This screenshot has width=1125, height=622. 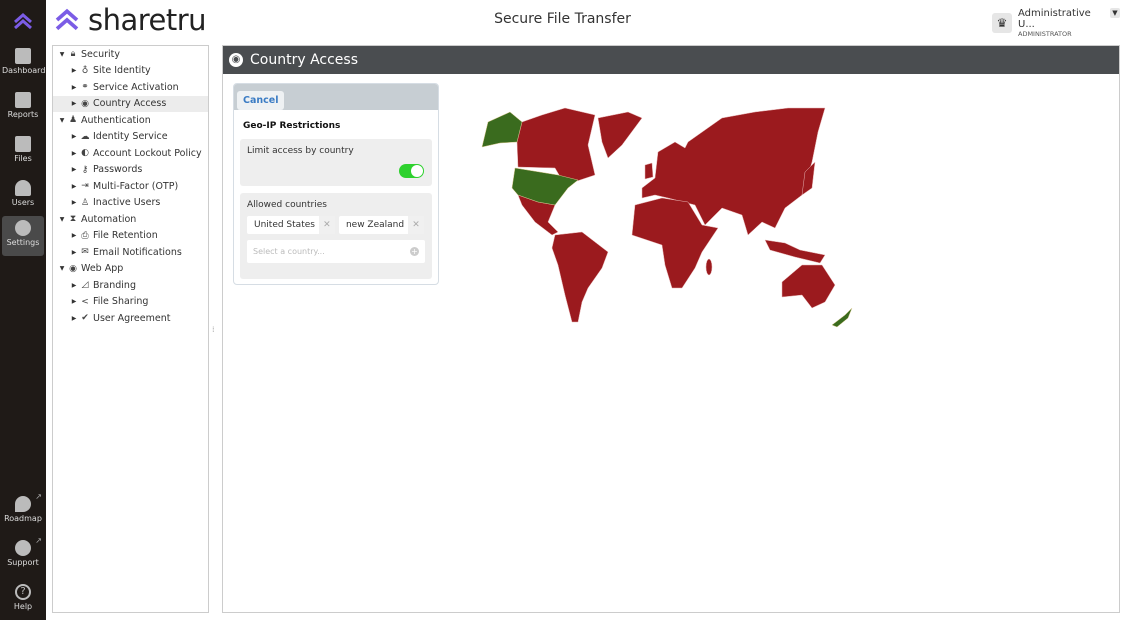 What do you see at coordinates (292, 126) in the screenshot?
I see `section-title: Geo-IP Restrictions` at bounding box center [292, 126].